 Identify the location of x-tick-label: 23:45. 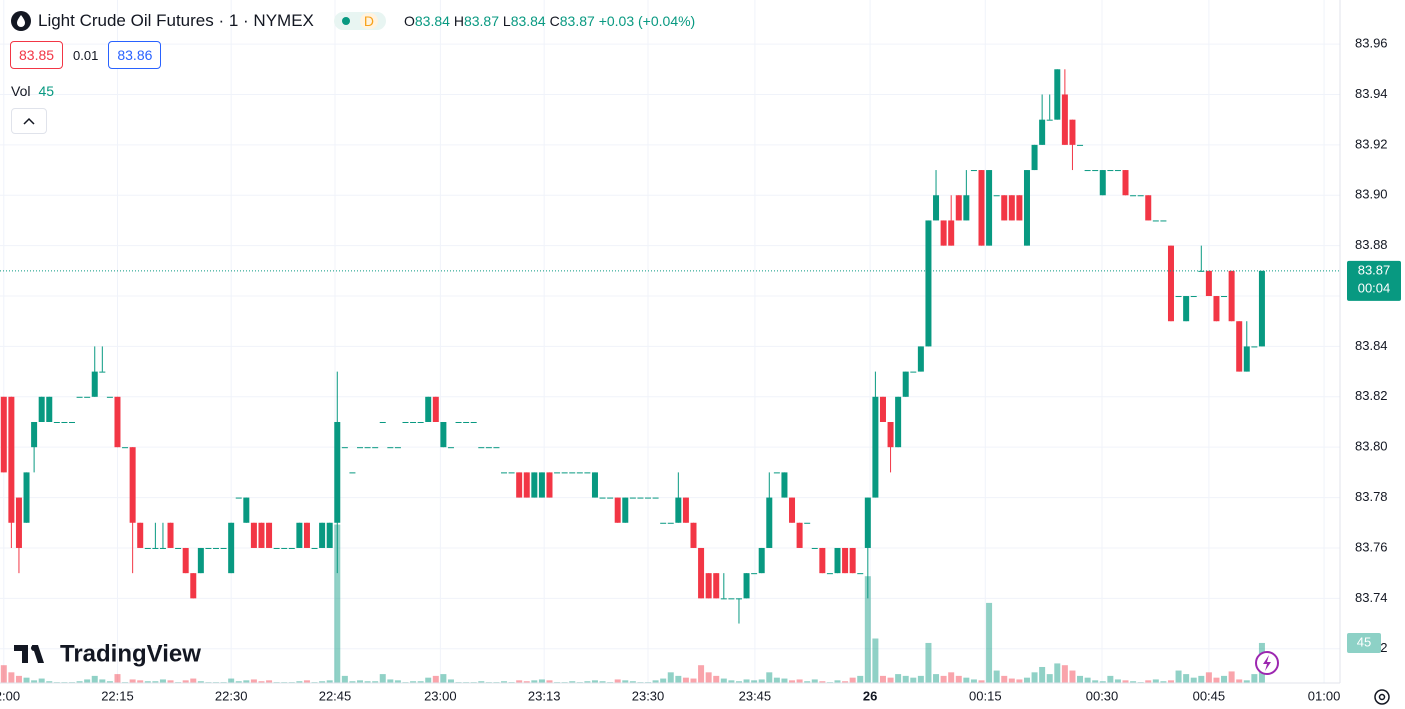
(755, 695).